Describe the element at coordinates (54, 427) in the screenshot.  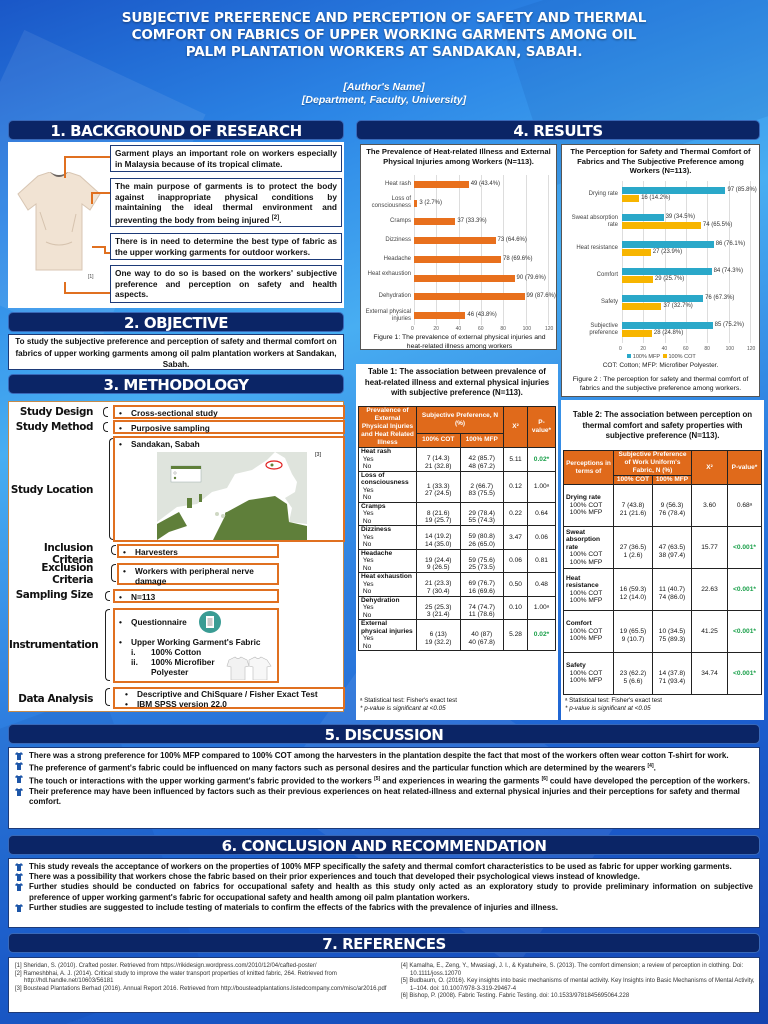
I see `label-study-method: Study Method` at that location.